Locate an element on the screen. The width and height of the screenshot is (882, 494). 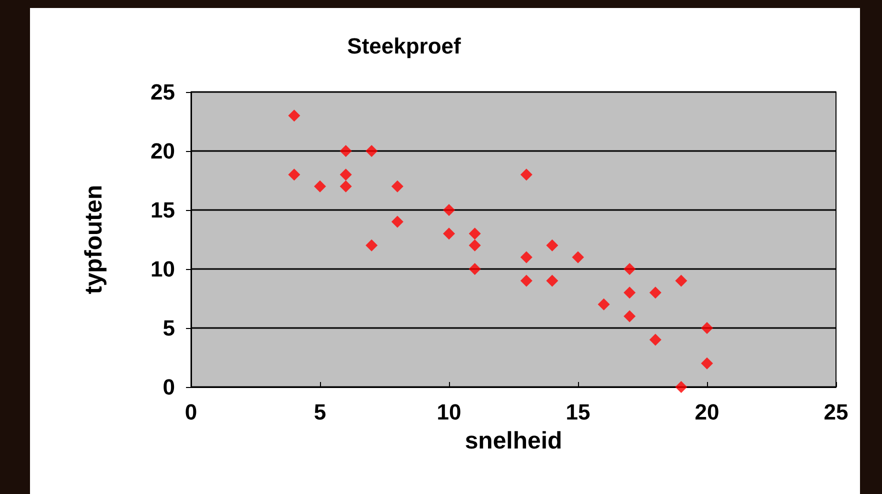
y-tick-label: 25 is located at coordinates (162, 92).